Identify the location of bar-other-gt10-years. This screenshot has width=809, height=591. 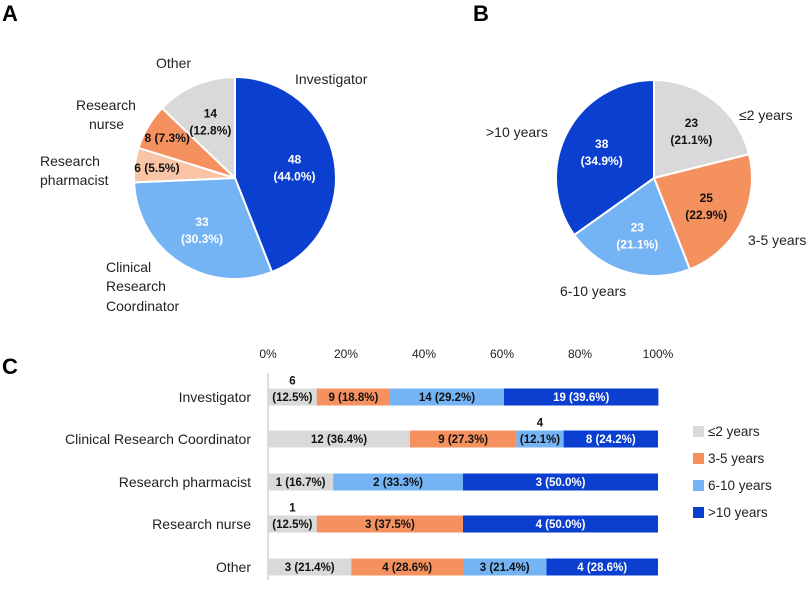
(602, 567).